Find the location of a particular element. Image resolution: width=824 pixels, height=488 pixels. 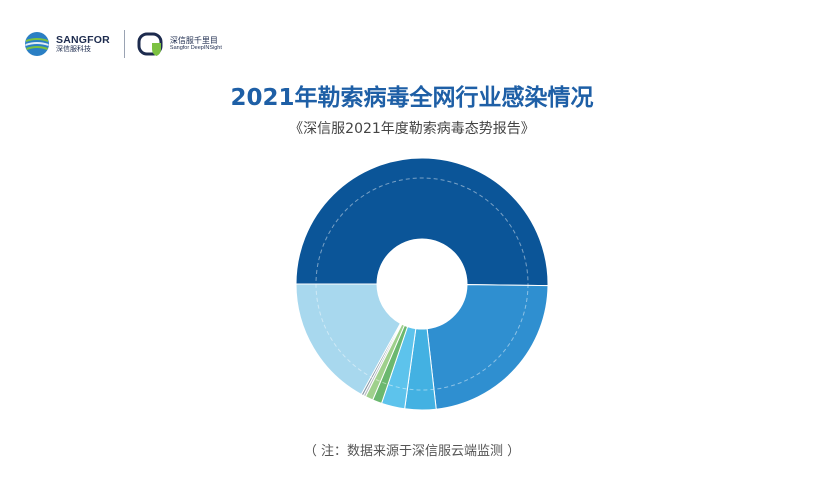

logo-divider is located at coordinates (124, 44).